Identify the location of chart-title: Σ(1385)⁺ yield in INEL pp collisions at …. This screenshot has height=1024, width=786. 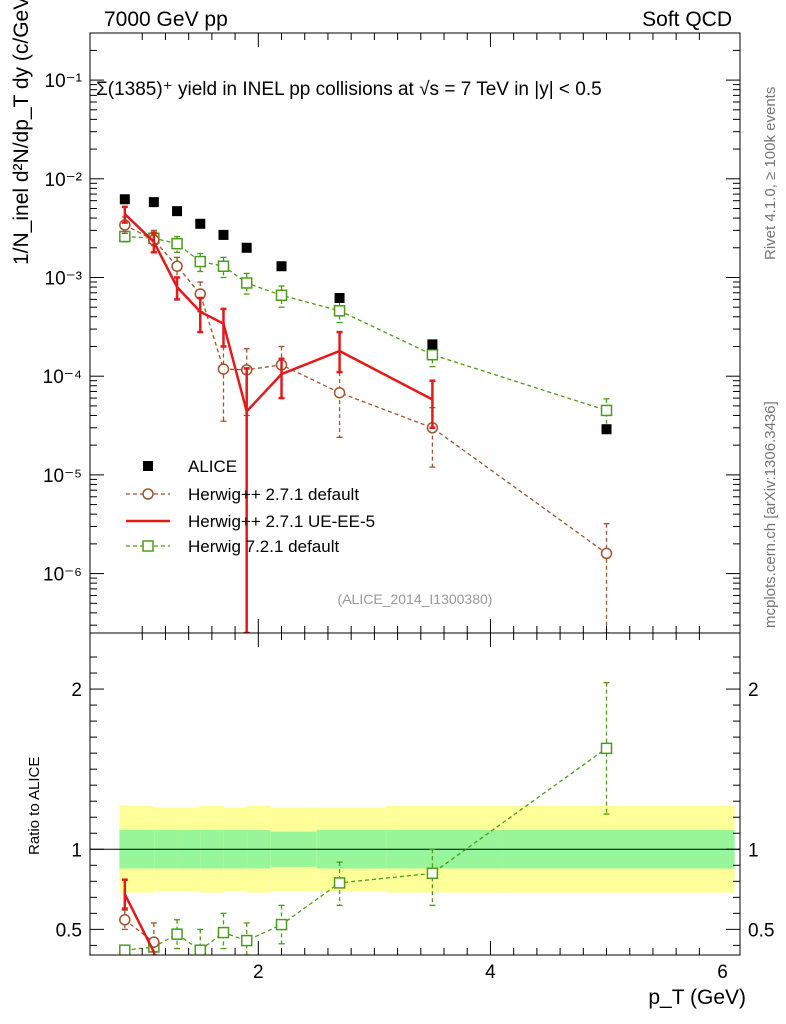
(349, 89).